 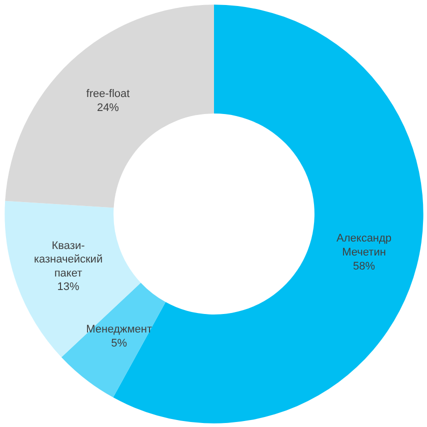 I want to click on data-label: 58%, so click(x=364, y=266).